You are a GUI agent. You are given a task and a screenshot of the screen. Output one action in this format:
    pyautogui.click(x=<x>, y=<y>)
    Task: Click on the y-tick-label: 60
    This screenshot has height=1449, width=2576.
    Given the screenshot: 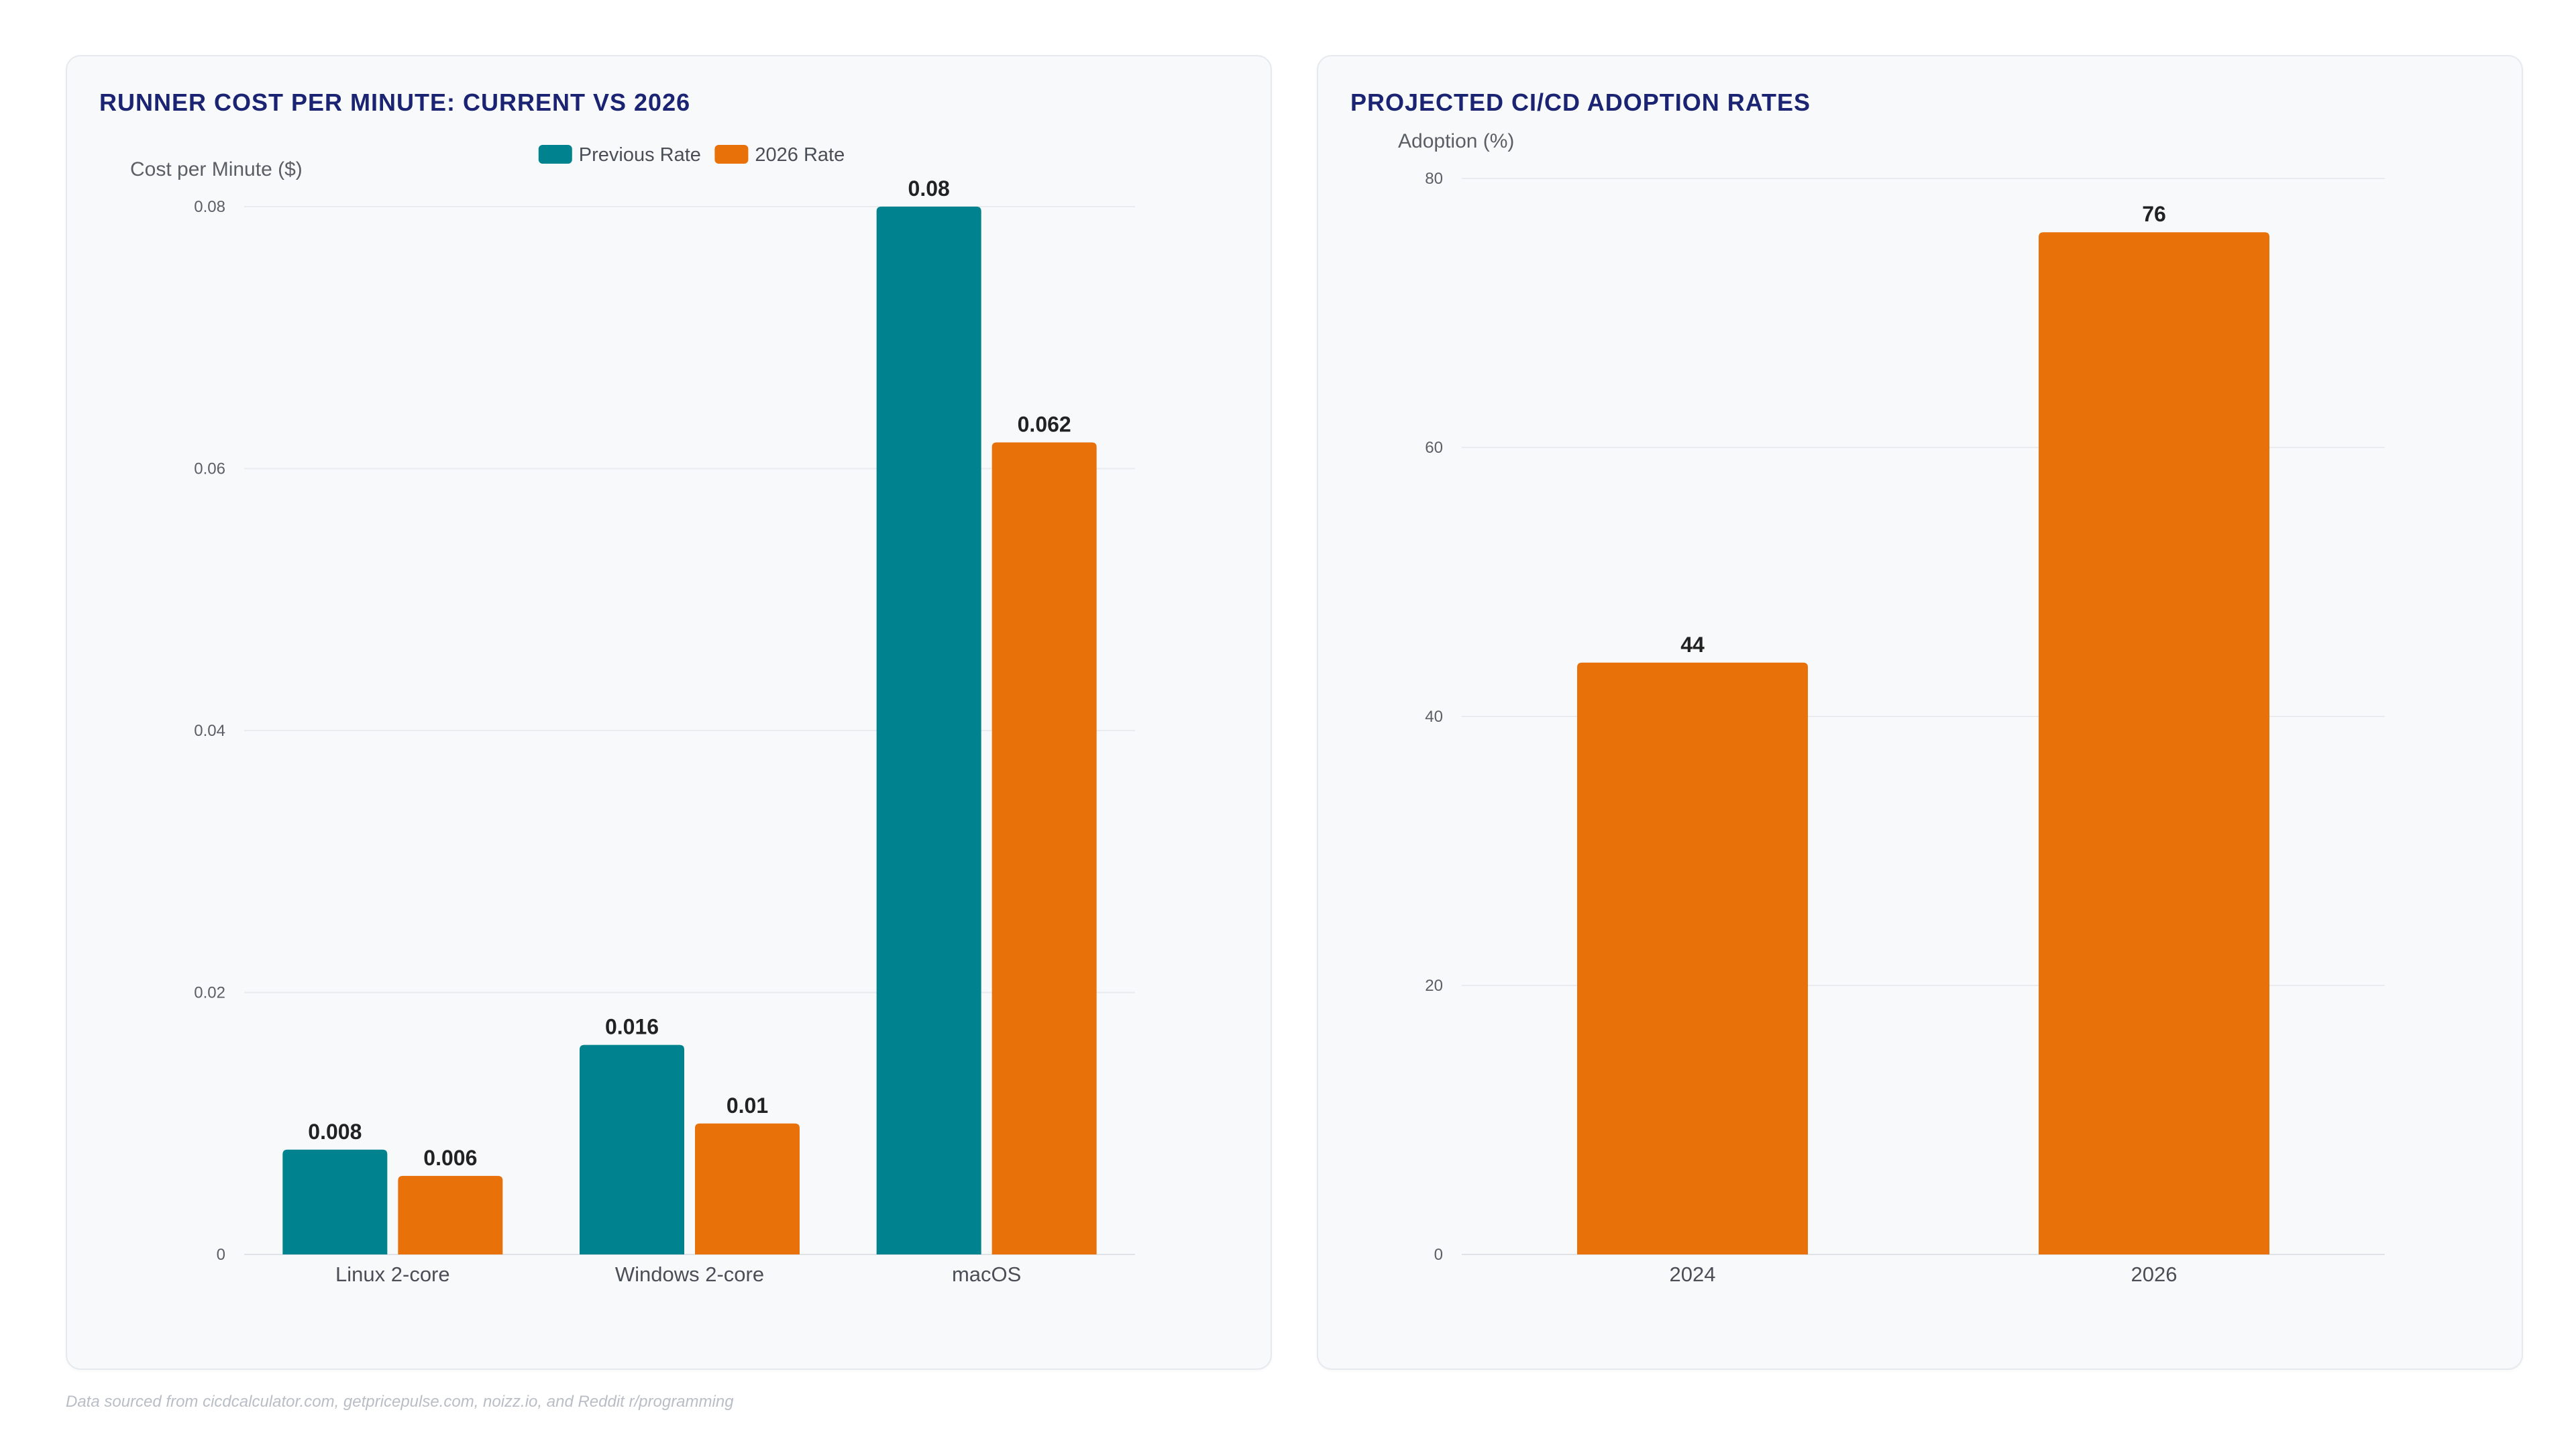 What is the action you would take?
    pyautogui.click(x=1434, y=448)
    